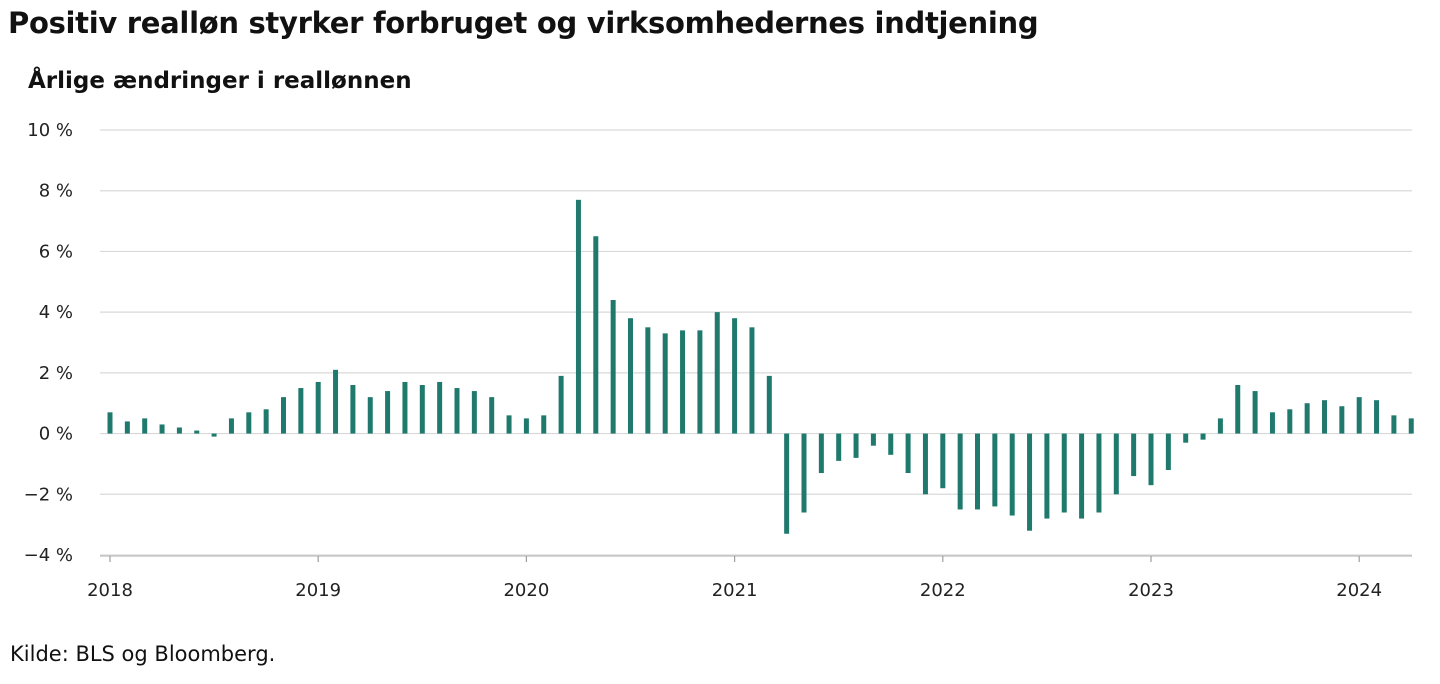 Image resolution: width=1440 pixels, height=684 pixels. Describe the element at coordinates (110, 590) in the screenshot. I see `x-tick-label: 2018` at that location.